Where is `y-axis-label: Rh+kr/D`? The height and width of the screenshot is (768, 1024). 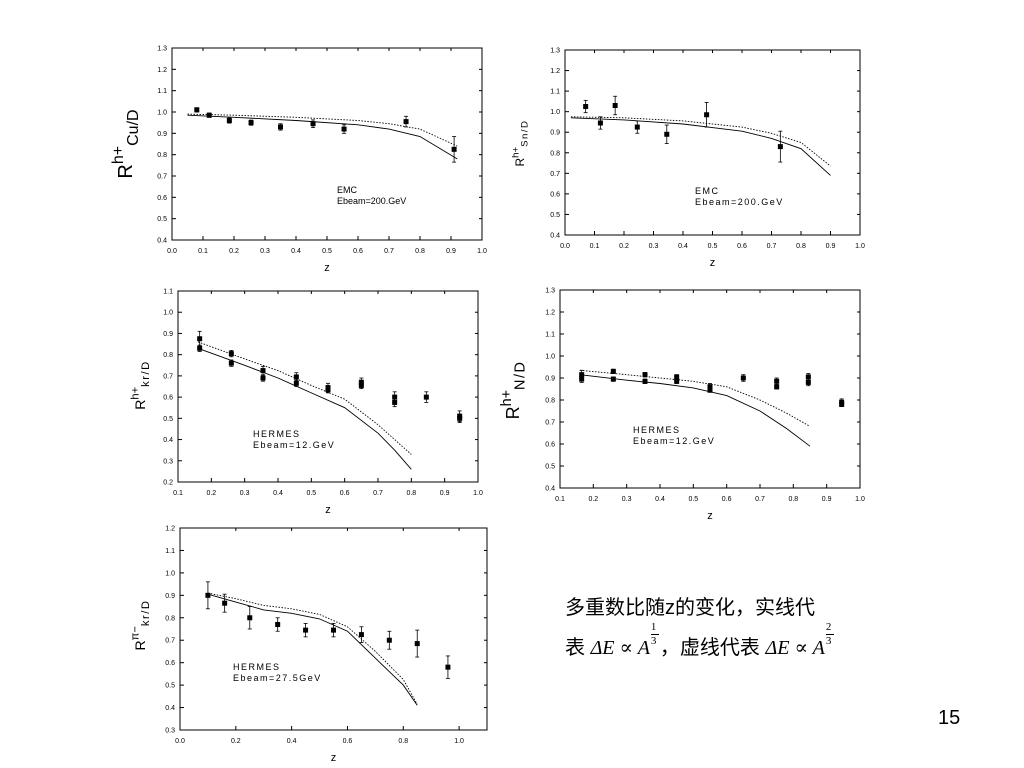
y-axis-label: Rh+kr/D is located at coordinates (141, 384).